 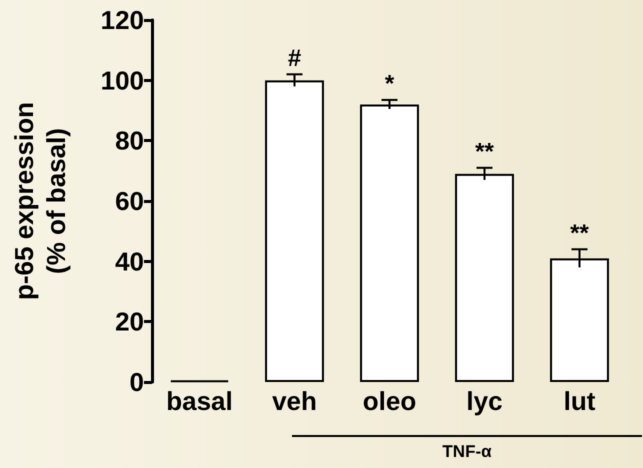 What do you see at coordinates (294, 401) in the screenshot?
I see `x-tick-label: veh` at bounding box center [294, 401].